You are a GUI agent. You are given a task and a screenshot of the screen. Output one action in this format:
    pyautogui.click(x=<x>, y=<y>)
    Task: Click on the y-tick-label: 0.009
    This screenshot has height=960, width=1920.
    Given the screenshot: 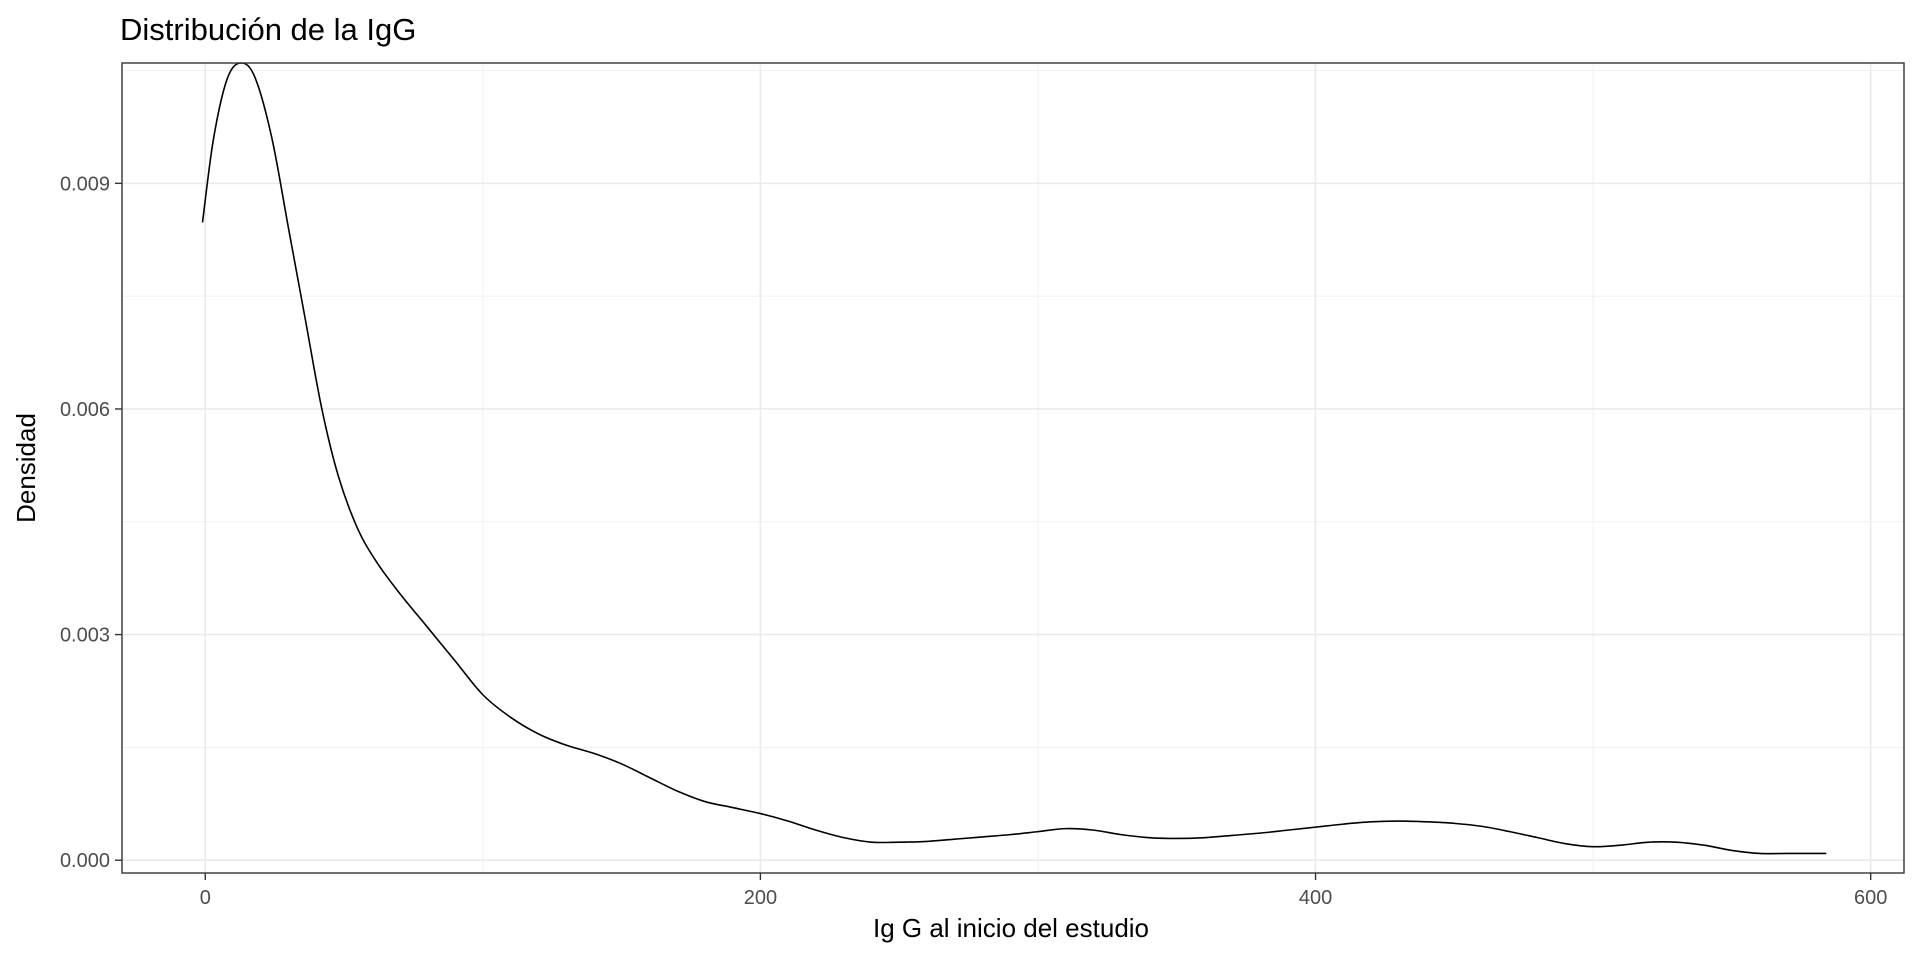 What is the action you would take?
    pyautogui.click(x=85, y=184)
    